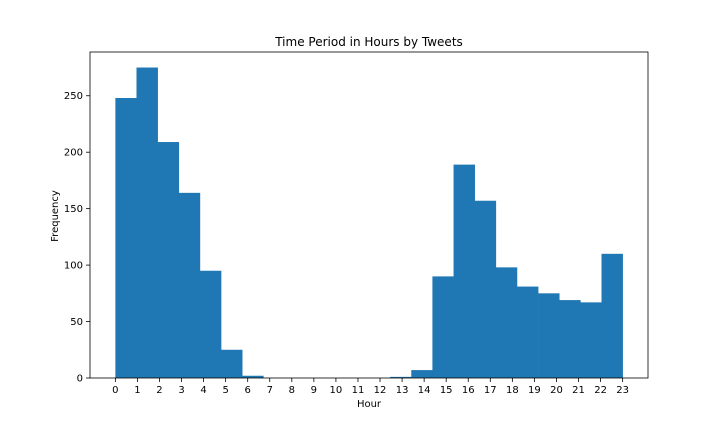 The image size is (720, 432). Describe the element at coordinates (55, 216) in the screenshot. I see `y-axis-label: Frequency` at that location.